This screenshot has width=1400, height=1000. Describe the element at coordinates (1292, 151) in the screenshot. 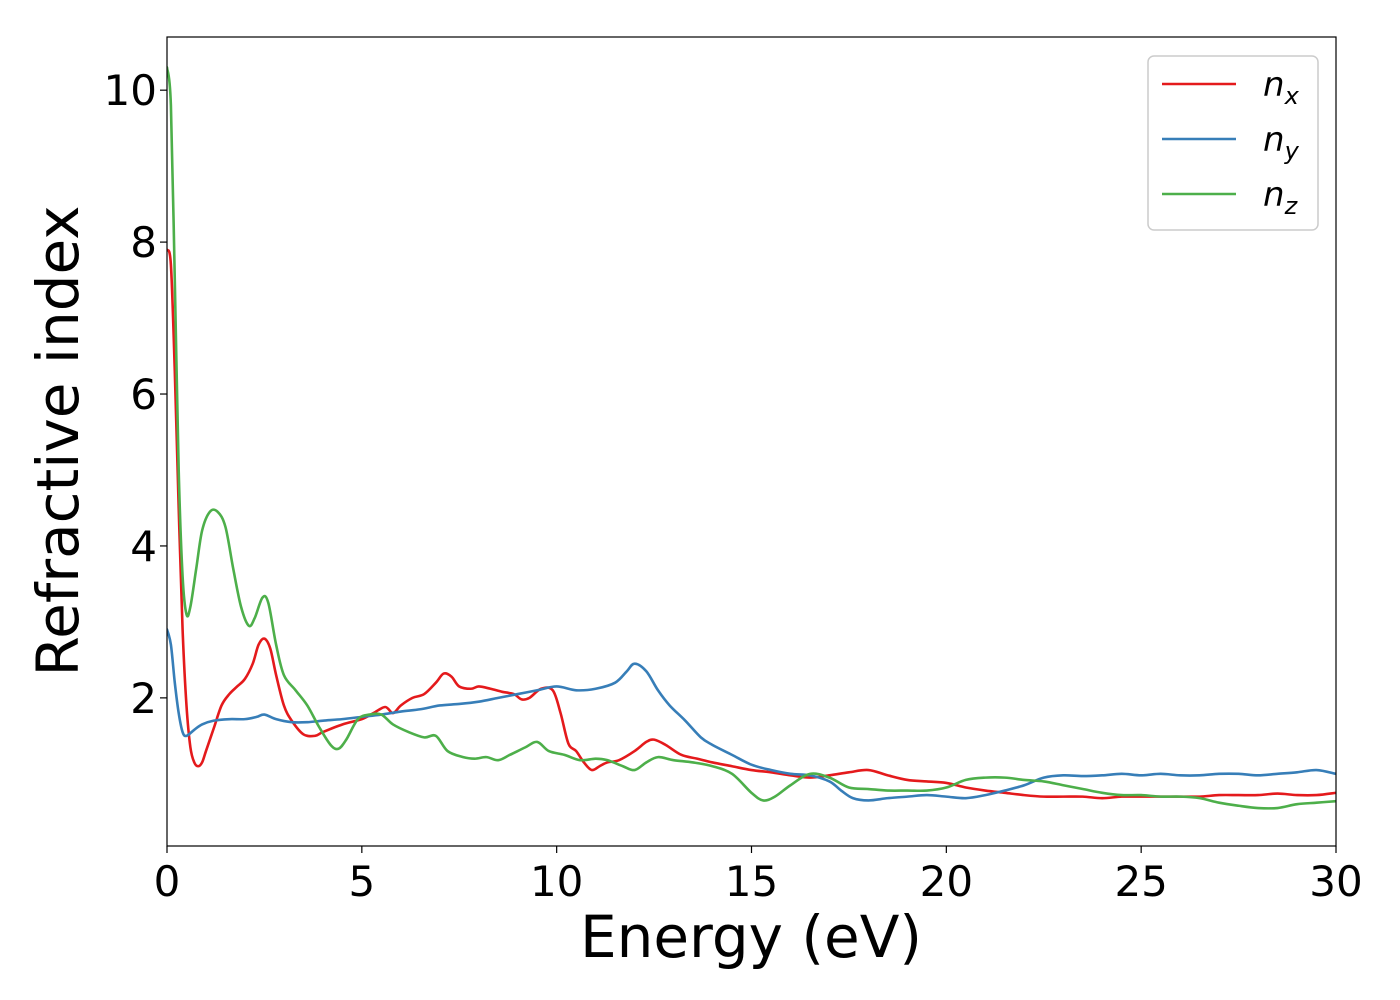

I see `legend-label-subscript: y` at that location.